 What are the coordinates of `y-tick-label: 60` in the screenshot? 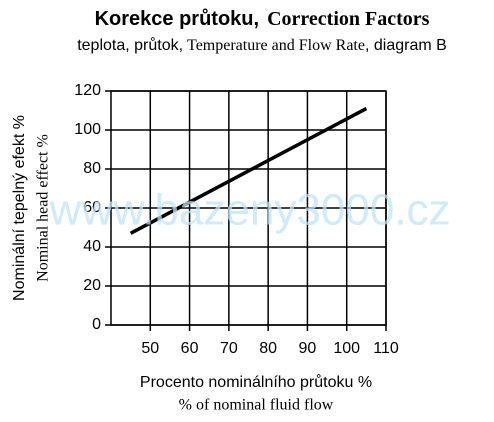 It's located at (92, 207).